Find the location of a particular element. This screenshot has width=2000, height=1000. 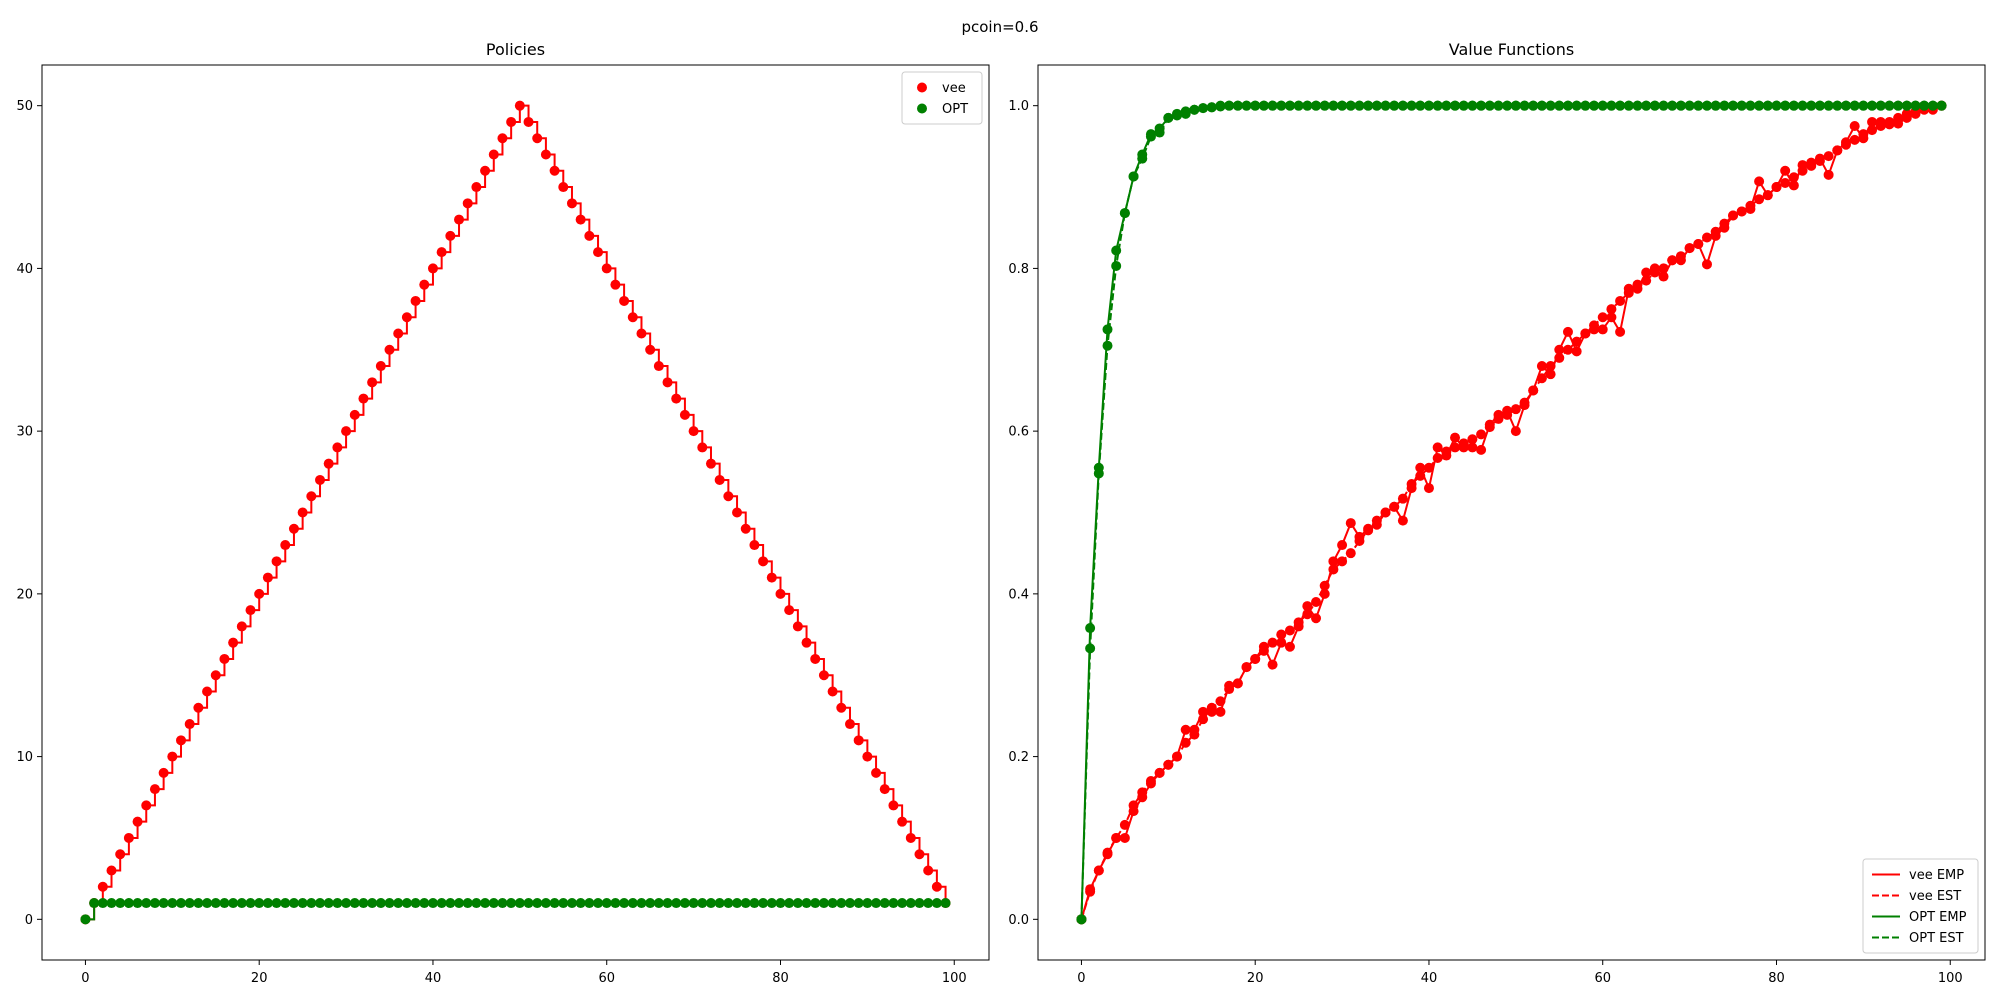

x-tick-label: 100 is located at coordinates (954, 978).